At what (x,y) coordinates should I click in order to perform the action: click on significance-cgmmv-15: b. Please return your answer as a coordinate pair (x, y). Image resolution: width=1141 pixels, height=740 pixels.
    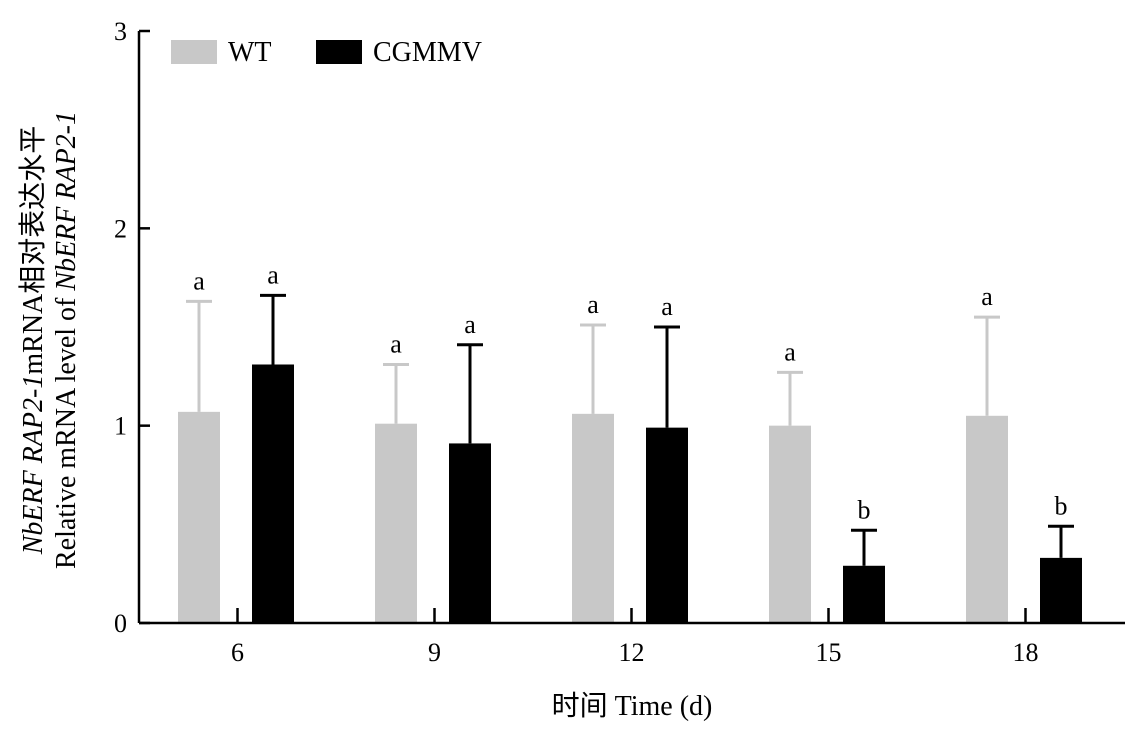
    Looking at the image, I should click on (864, 509).